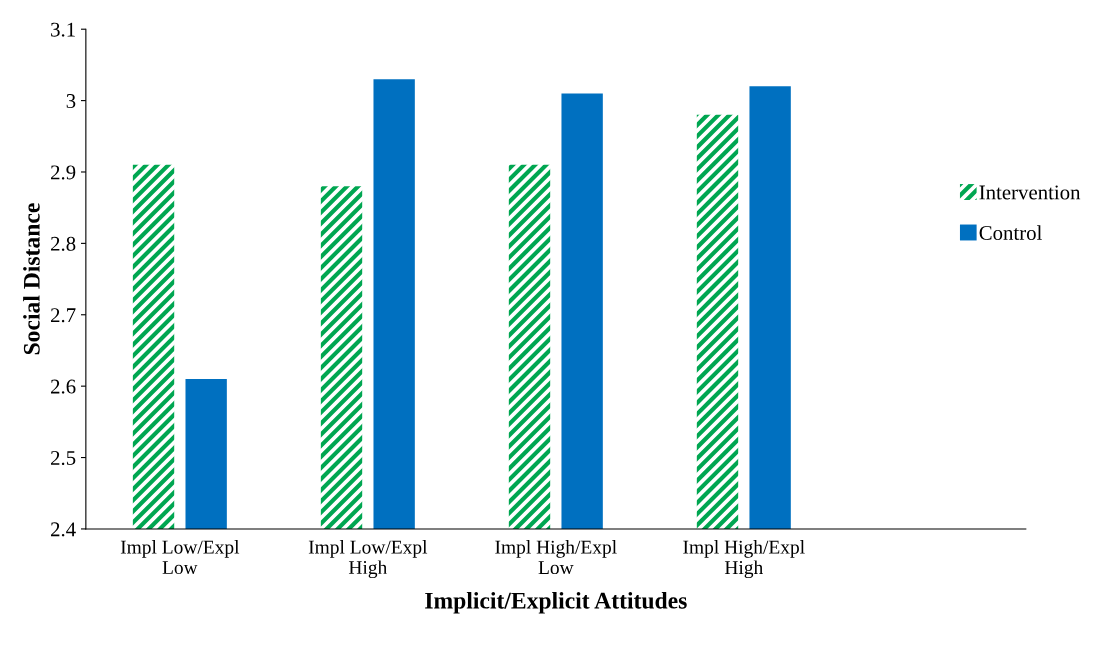 The image size is (1115, 649). Describe the element at coordinates (556, 603) in the screenshot. I see `x-axis-title: Implicit/Explicit Attitudes` at that location.